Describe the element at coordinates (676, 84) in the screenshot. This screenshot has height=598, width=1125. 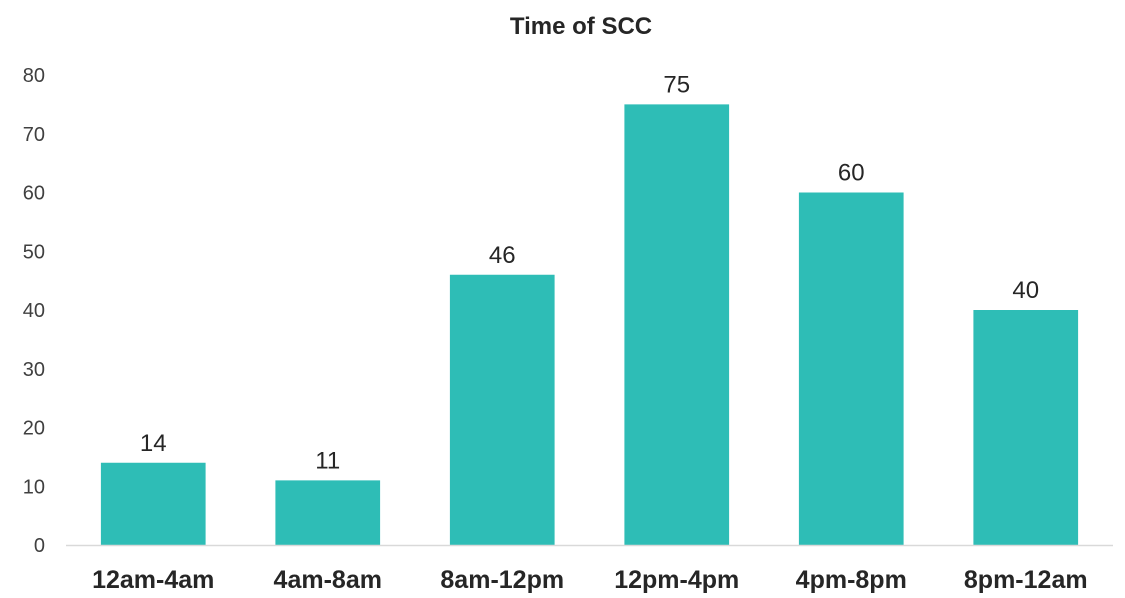
I see `data-label: 75` at that location.